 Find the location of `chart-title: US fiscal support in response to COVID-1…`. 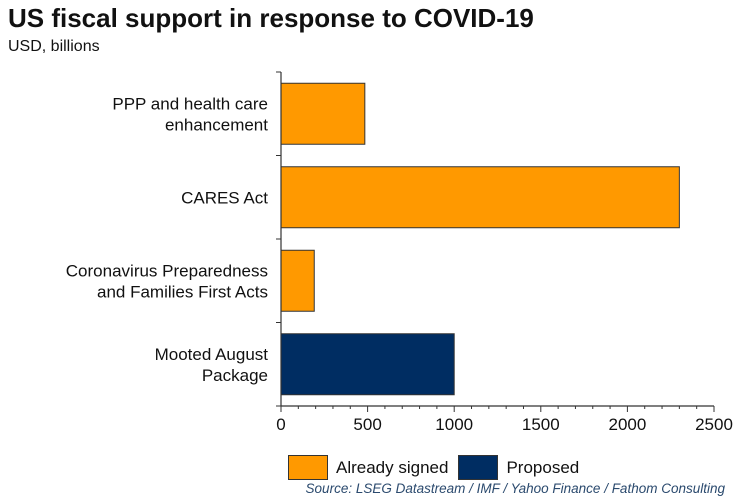

chart-title: US fiscal support in response to COVID-1… is located at coordinates (271, 18).